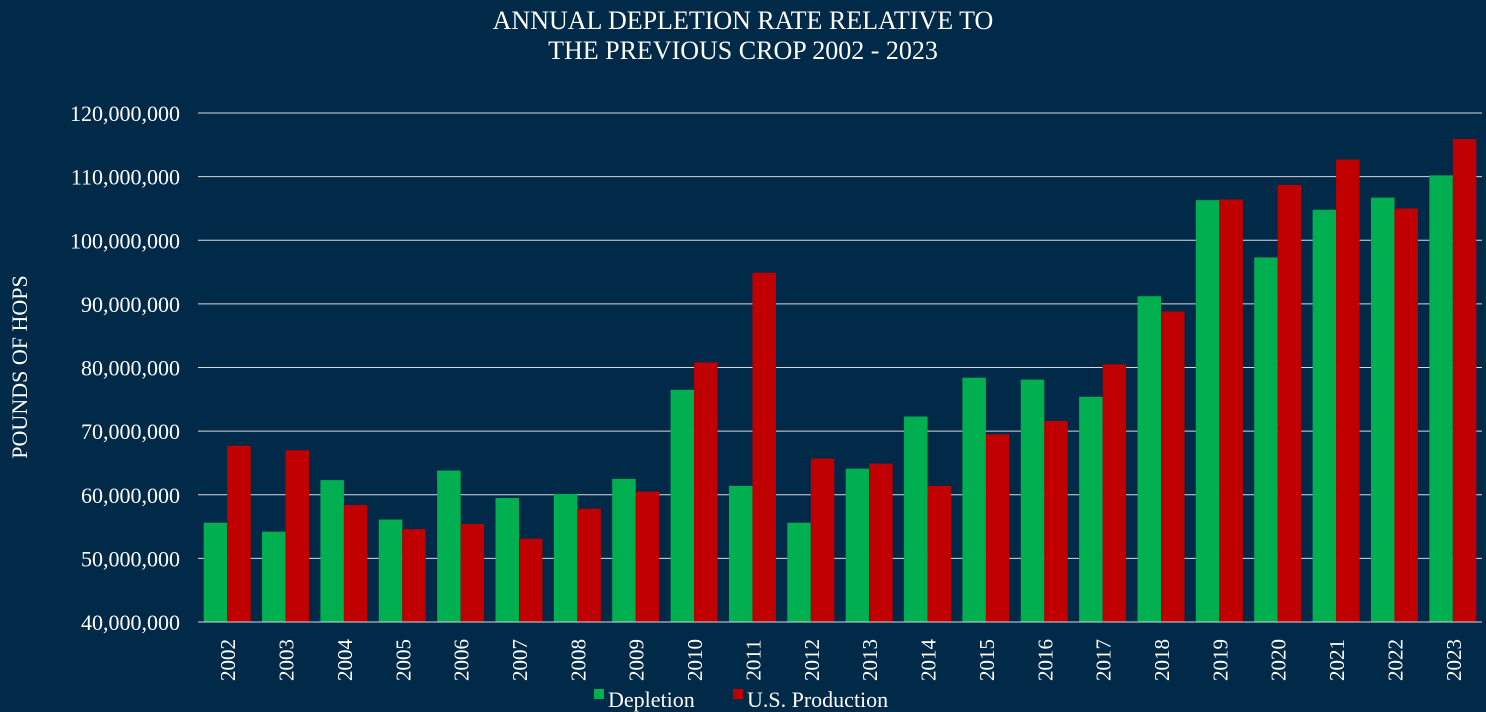 This screenshot has height=712, width=1486. Describe the element at coordinates (651, 699) in the screenshot. I see `legend-label: Depletion` at that location.